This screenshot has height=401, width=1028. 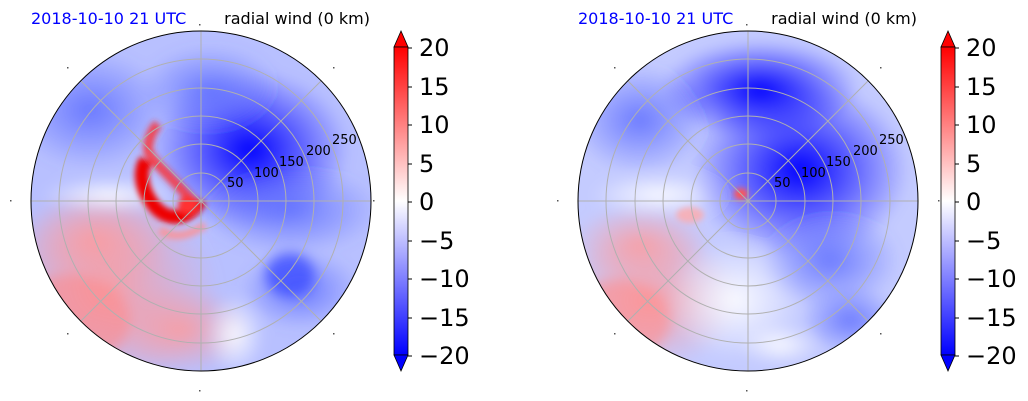 What do you see at coordinates (444, 279) in the screenshot?
I see `cb1-tick-m10: −10` at bounding box center [444, 279].